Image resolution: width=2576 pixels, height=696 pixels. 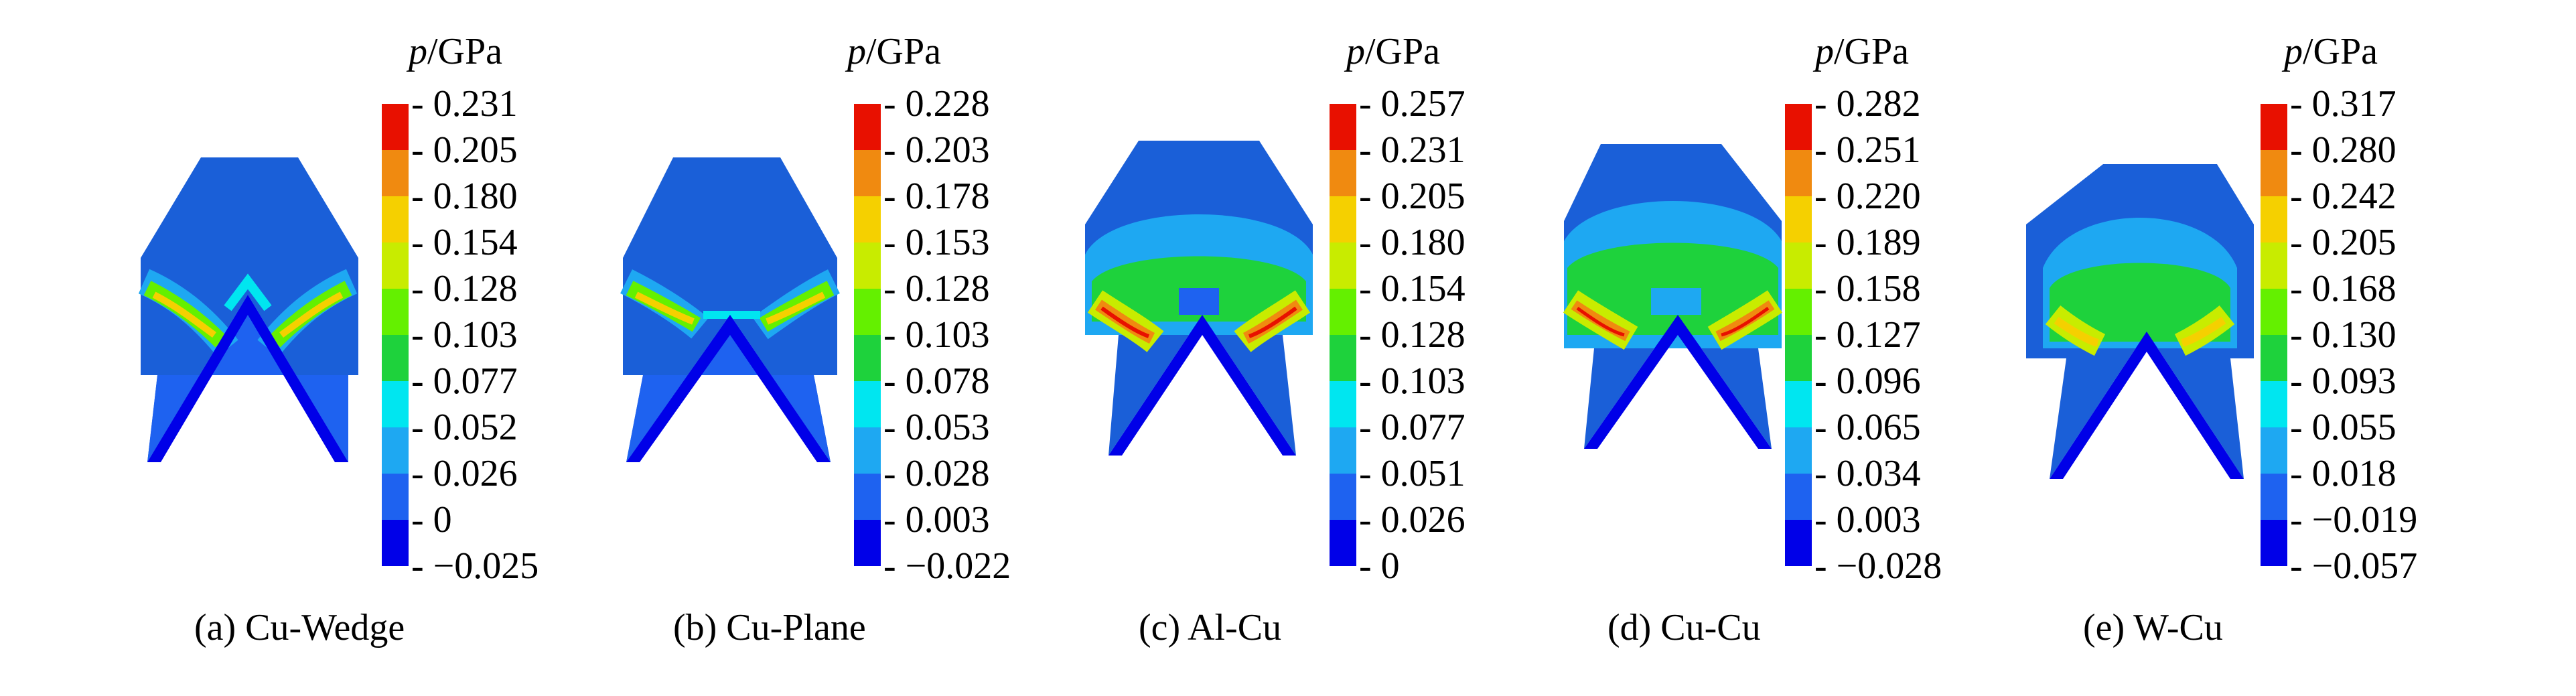 I want to click on colorbar-tick-label: - 0.065, so click(x=1867, y=427).